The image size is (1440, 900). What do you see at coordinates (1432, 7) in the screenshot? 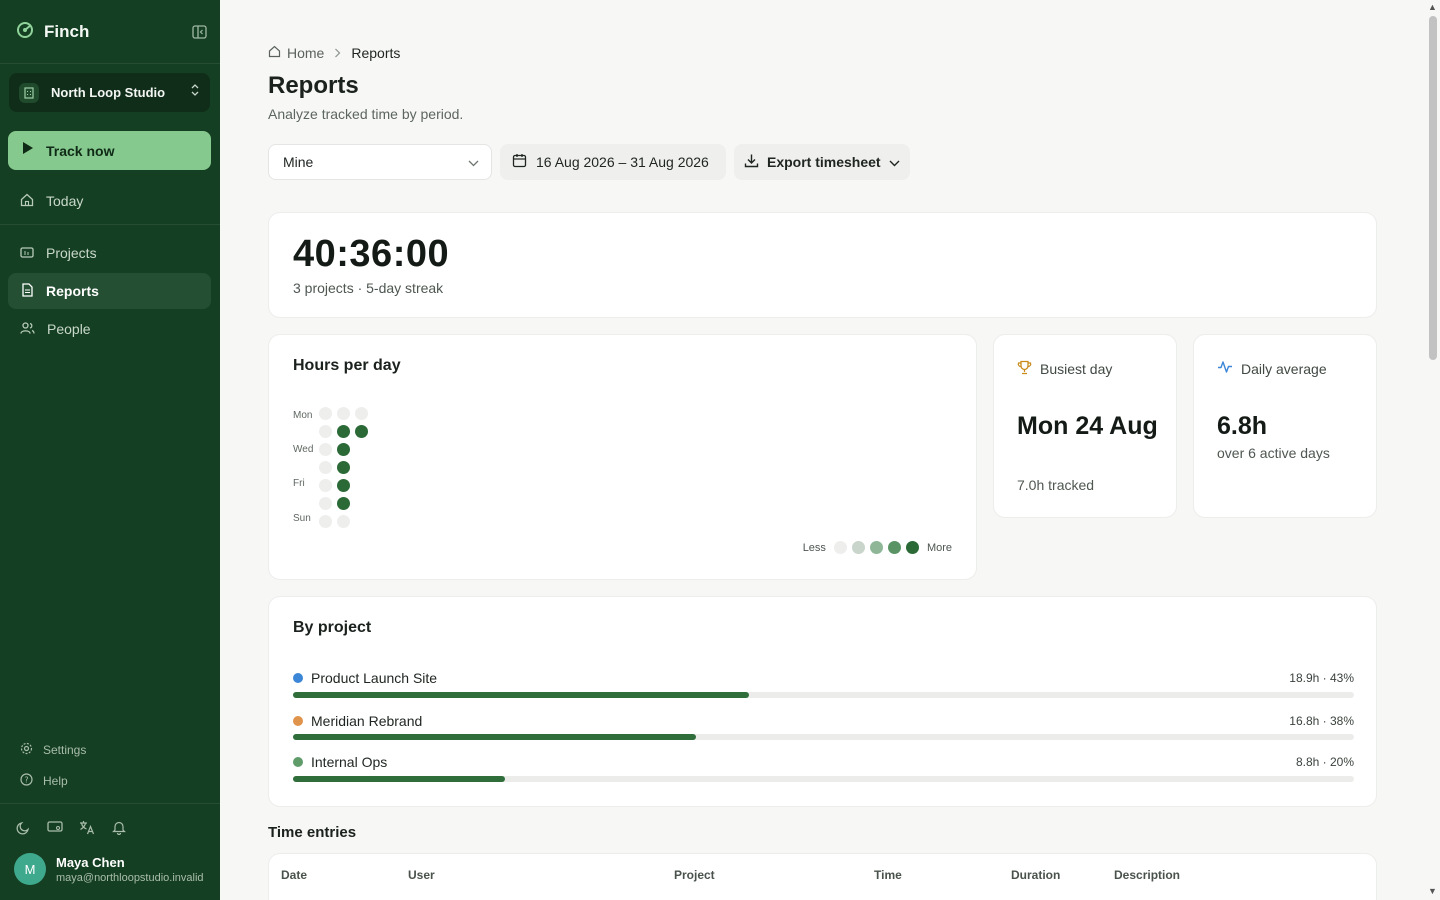
I see `scroll-up-arrow-icon: ▲` at bounding box center [1432, 7].